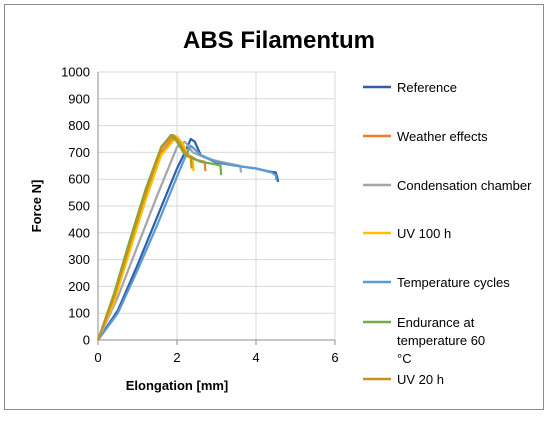 The image size is (550, 424). Describe the element at coordinates (427, 87) in the screenshot. I see `legend-label: Reference` at that location.